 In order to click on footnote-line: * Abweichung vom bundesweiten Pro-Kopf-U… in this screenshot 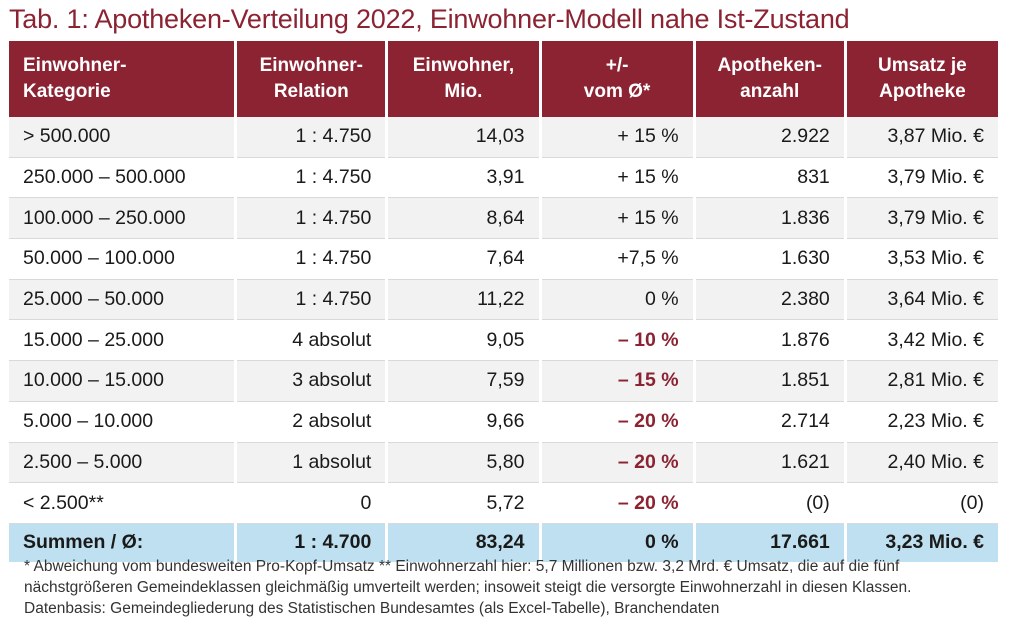, I will do `click(462, 566)`.